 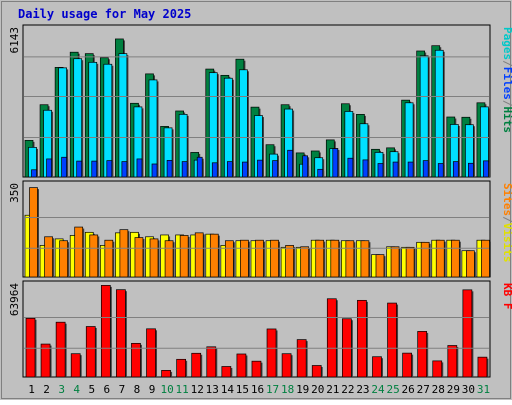 What do you see at coordinates (166, 389) in the screenshot?
I see `x-tick-label: 10` at bounding box center [166, 389].